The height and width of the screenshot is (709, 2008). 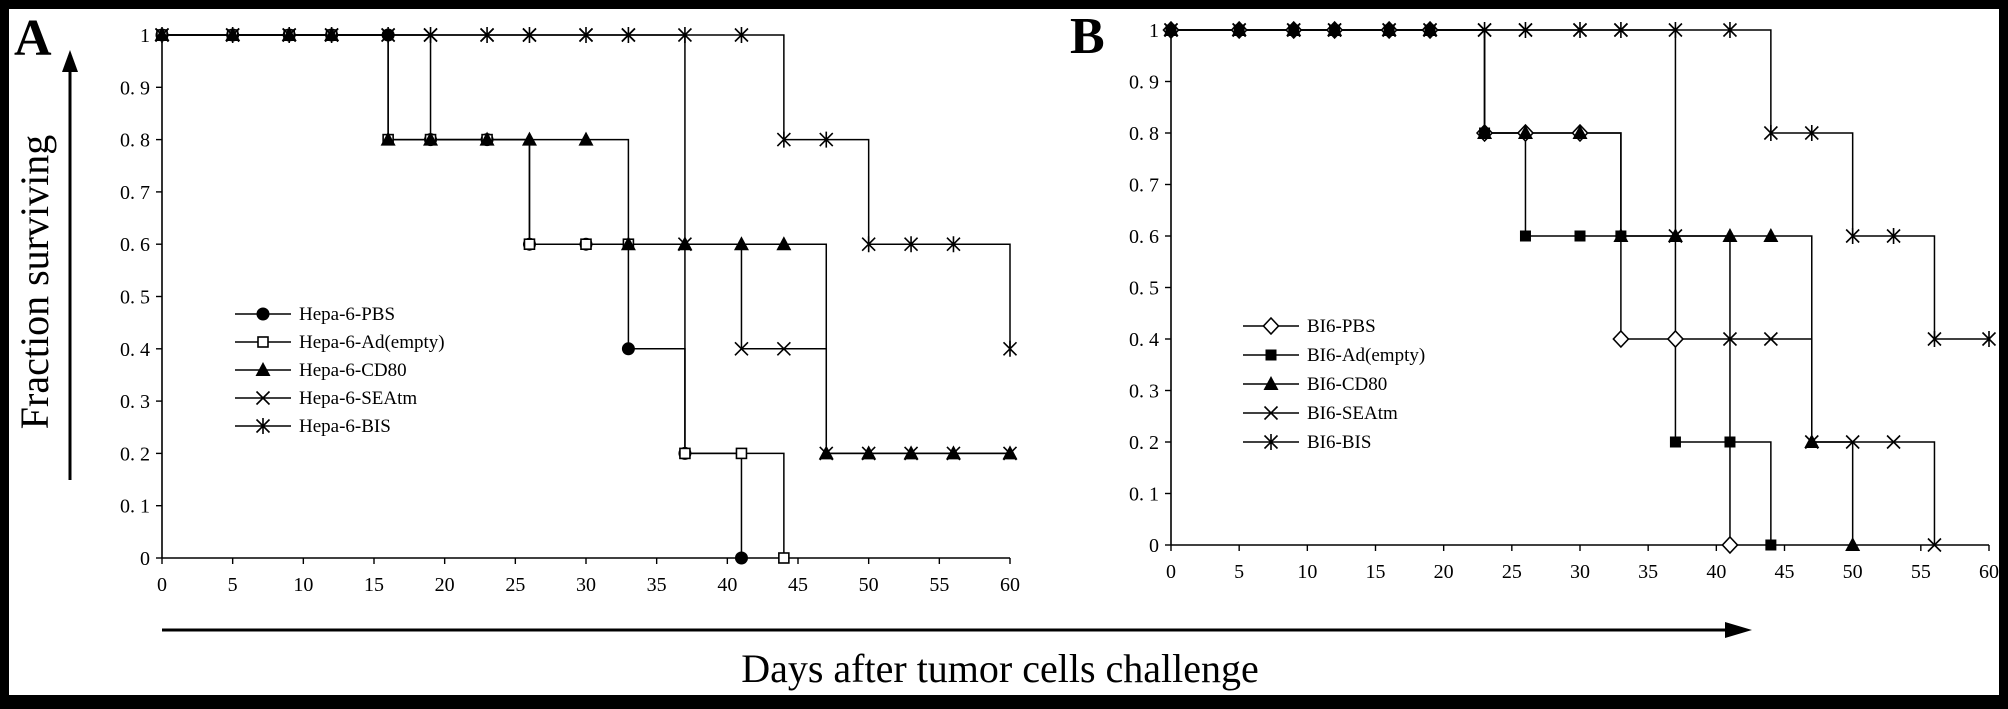 What do you see at coordinates (1239, 572) in the screenshot?
I see `panel-b-x-tick-label: 5` at bounding box center [1239, 572].